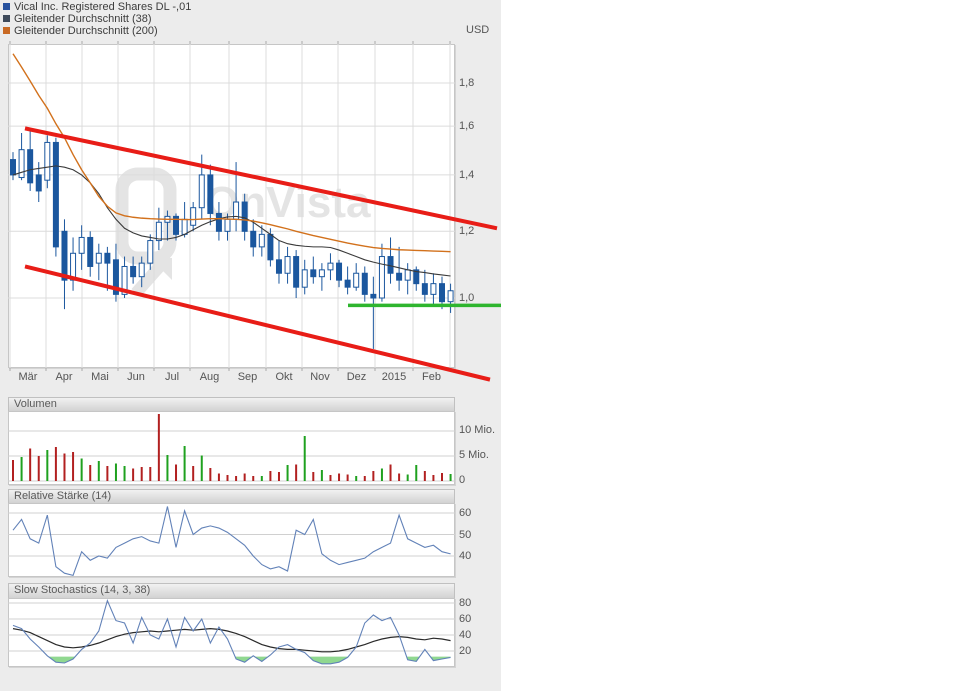 The image size is (960, 691). I want to click on rsi-panel, so click(231, 540).